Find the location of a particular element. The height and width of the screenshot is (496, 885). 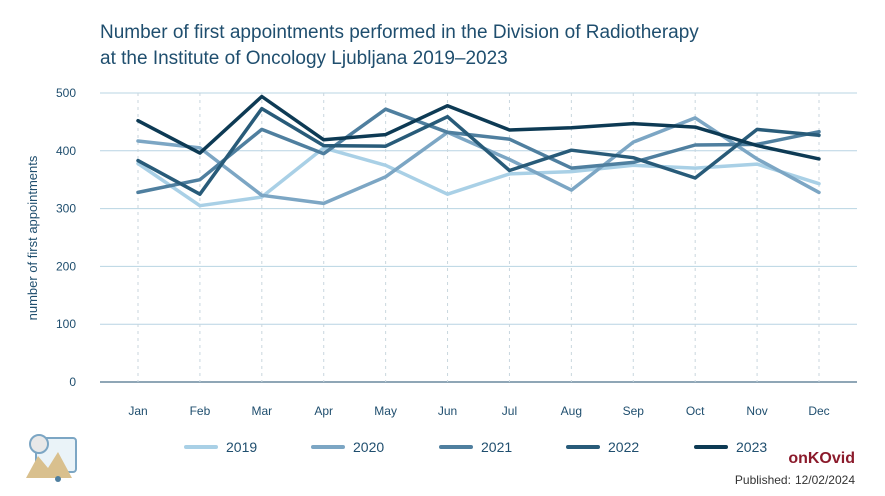

x-tick-label: Jan is located at coordinates (137, 411).